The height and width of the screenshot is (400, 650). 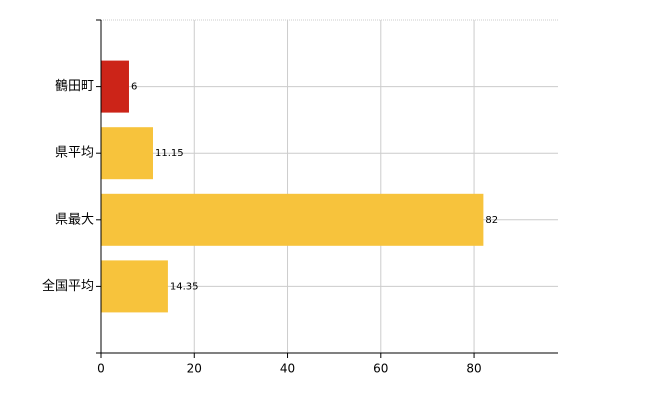 I want to click on y-tick-label: 県平均, so click(x=74, y=153).